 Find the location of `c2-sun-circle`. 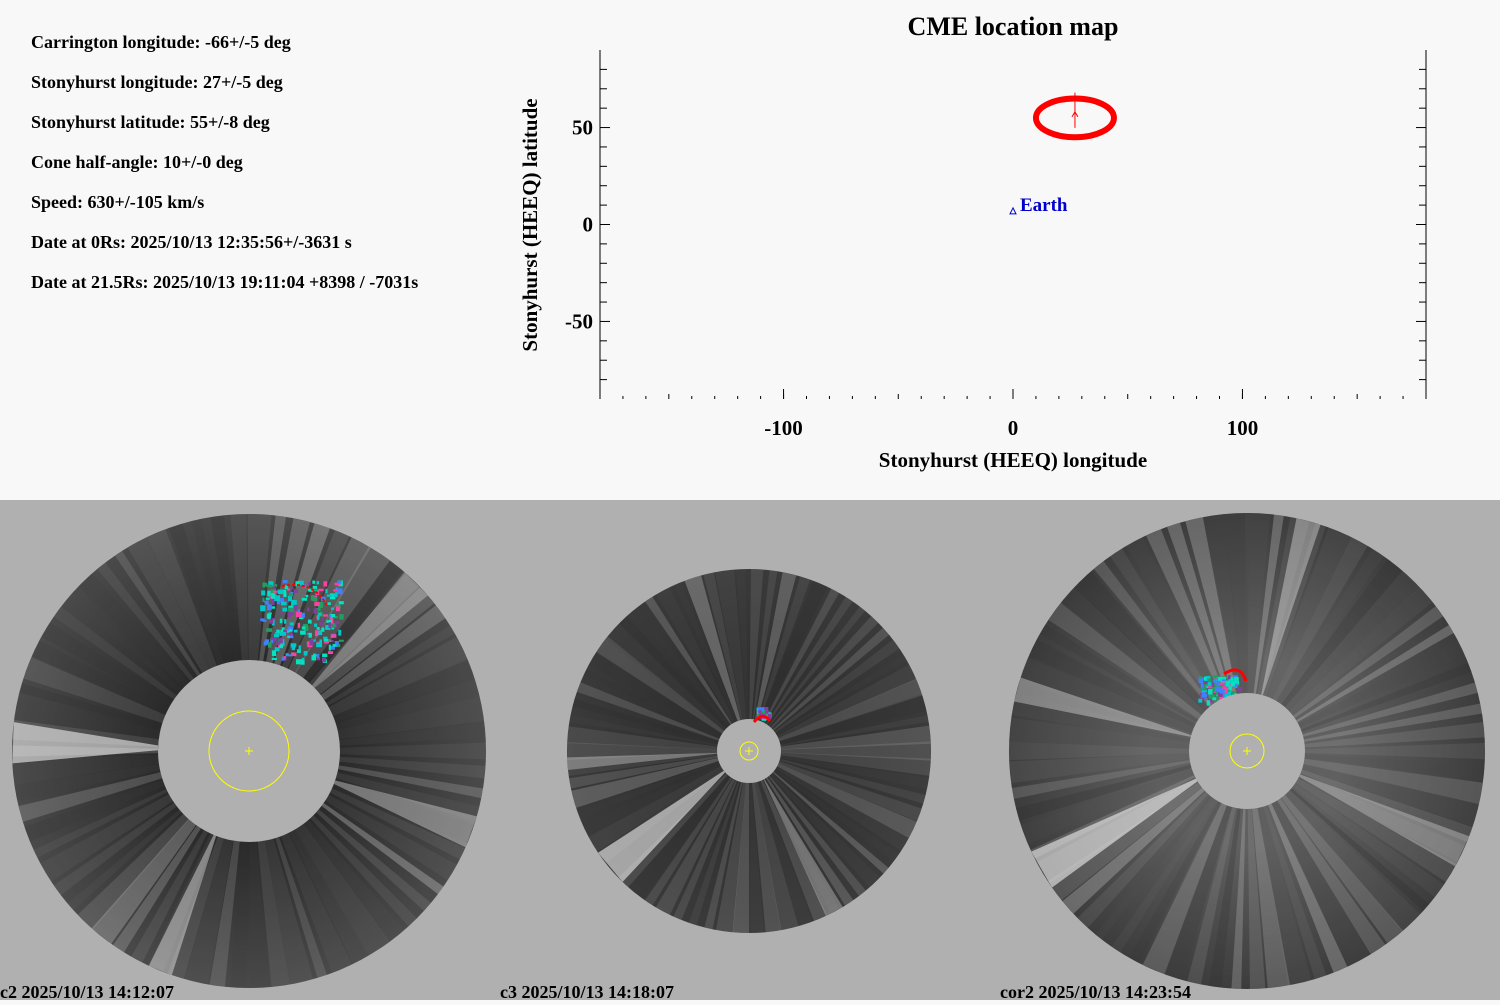

c2-sun-circle is located at coordinates (249, 751).